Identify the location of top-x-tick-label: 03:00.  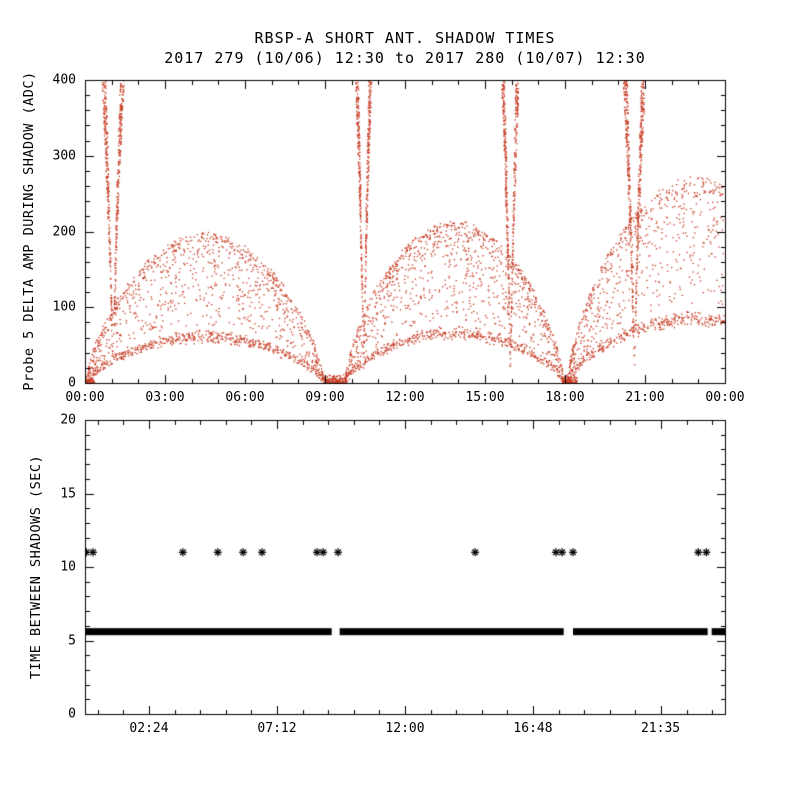
(165, 397).